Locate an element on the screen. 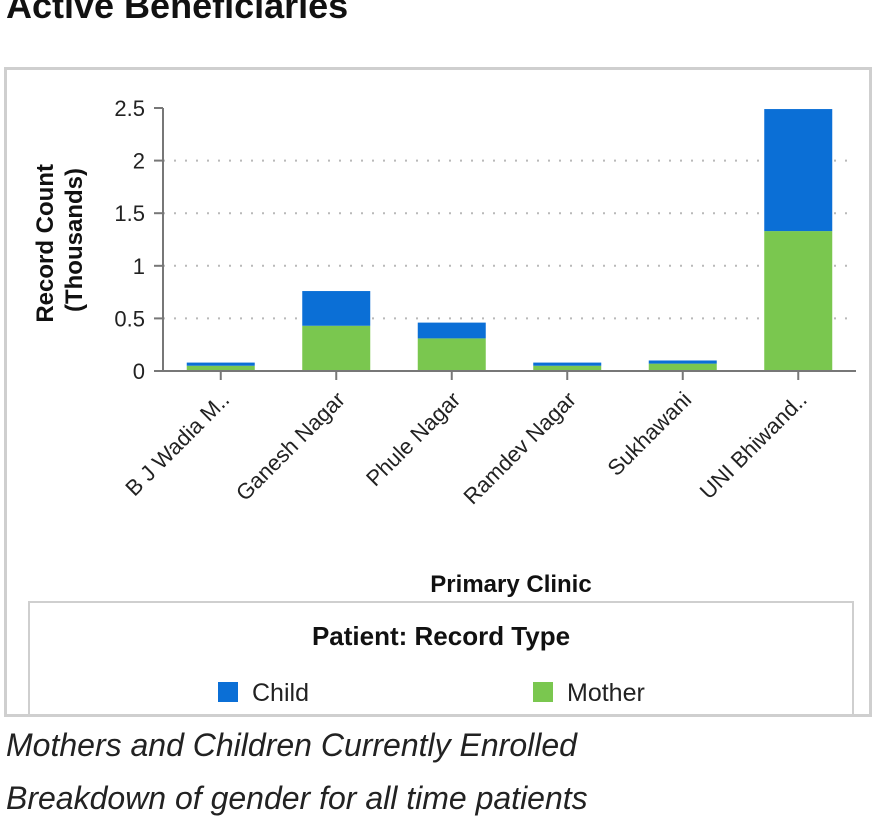  y-tick-label: 2 is located at coordinates (139, 161).